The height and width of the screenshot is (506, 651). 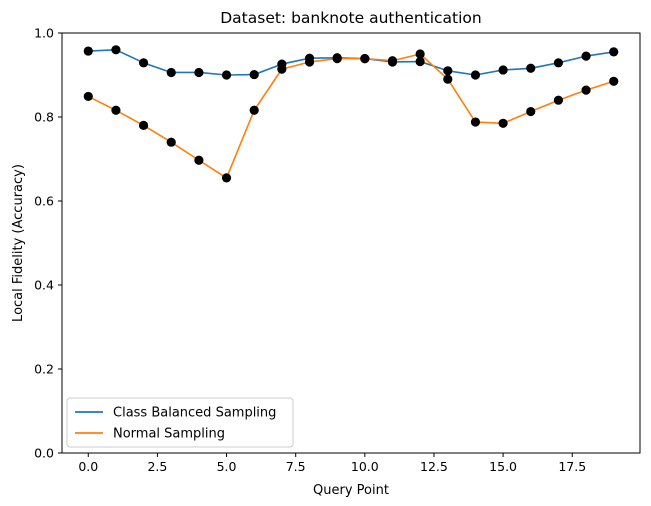 What do you see at coordinates (88, 466) in the screenshot?
I see `x-tick-label: 0.0` at bounding box center [88, 466].